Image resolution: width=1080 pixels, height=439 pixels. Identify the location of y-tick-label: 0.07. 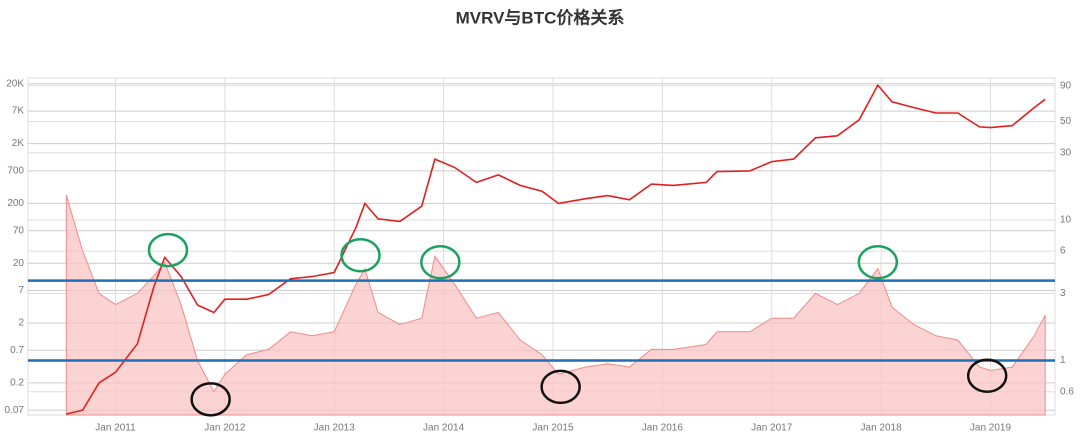
(15, 410).